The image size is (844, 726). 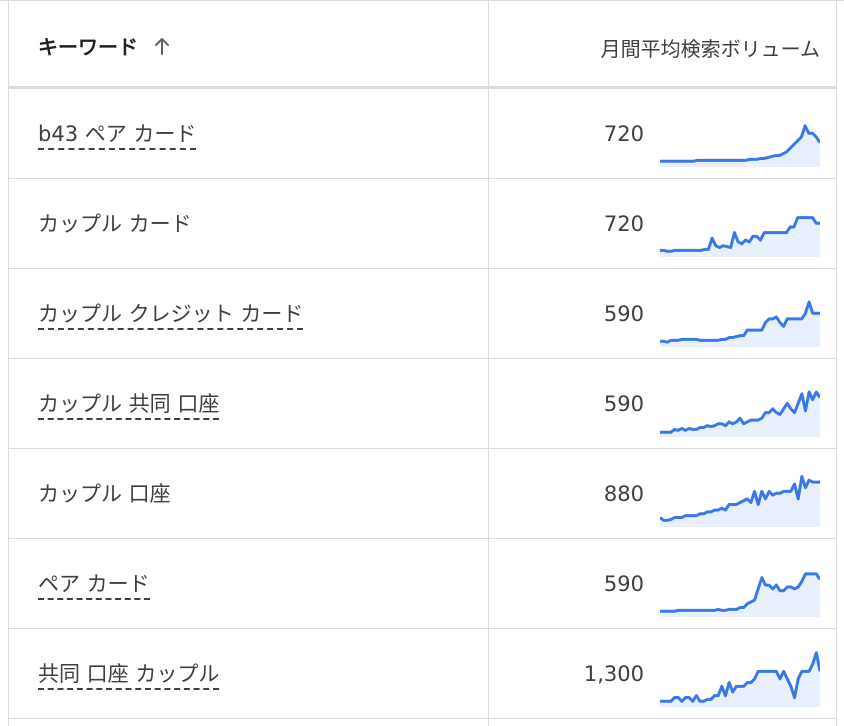 What do you see at coordinates (623, 494) in the screenshot?
I see `search-volume: 880` at bounding box center [623, 494].